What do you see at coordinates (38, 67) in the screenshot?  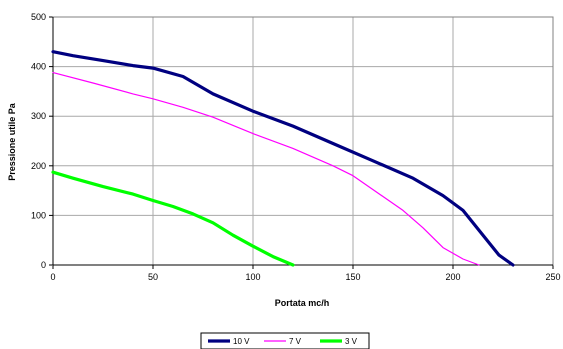 I see `y-tick-label: 400` at bounding box center [38, 67].